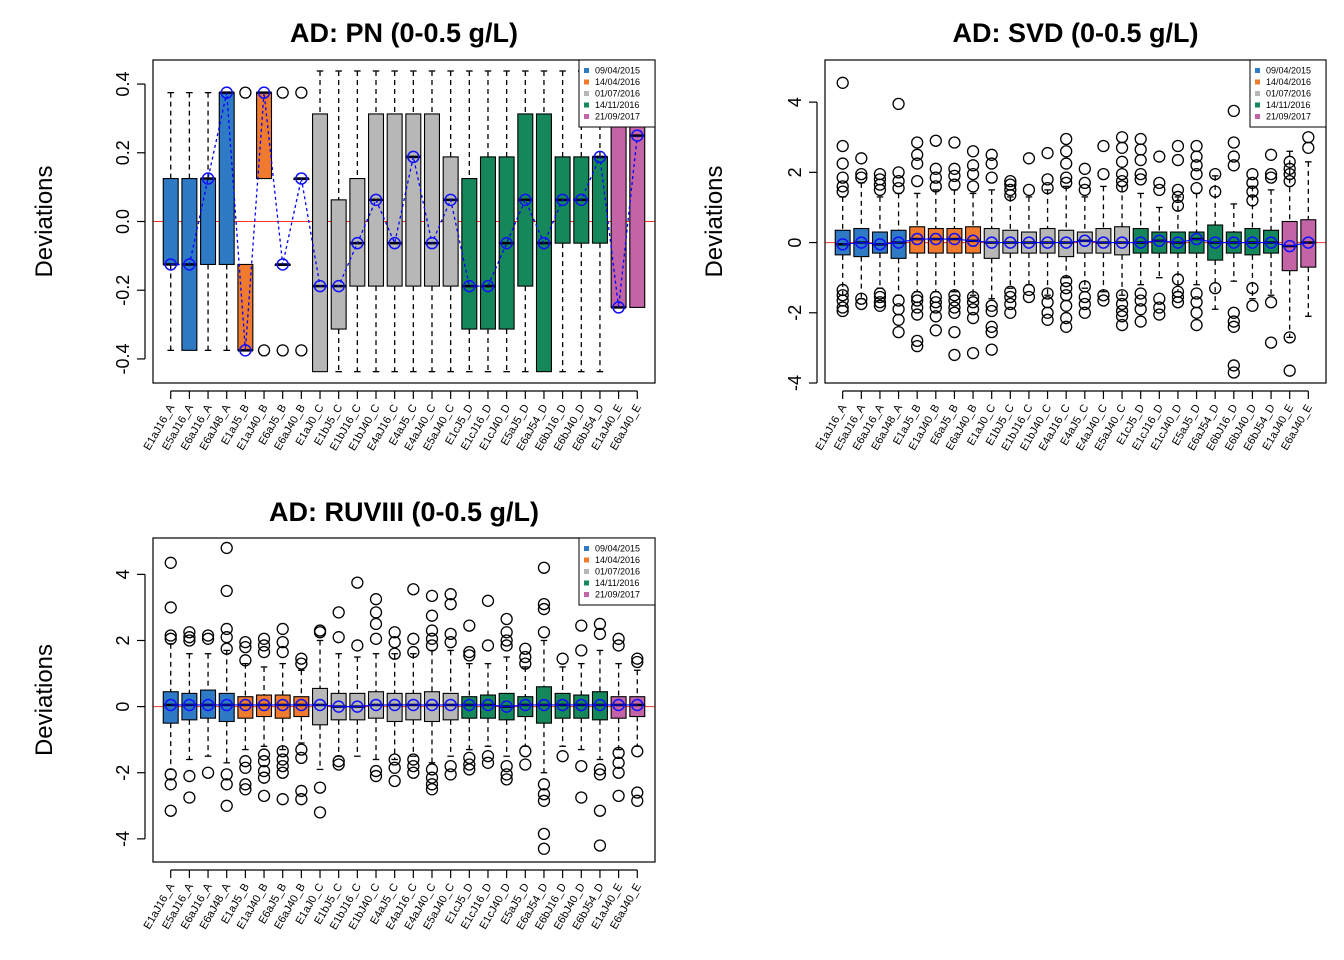 The image size is (1344, 960). I want to click on legend-label: 09/04/2015, so click(617, 71).